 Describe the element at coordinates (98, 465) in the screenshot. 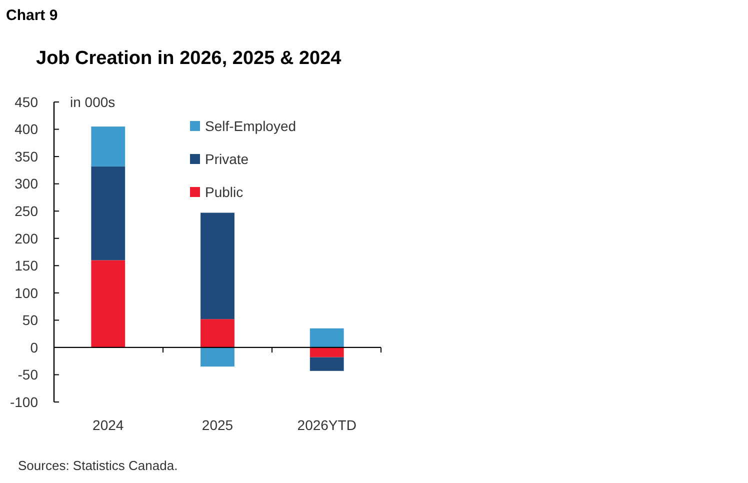

I see `source-note: Sources: Statistics Canada.` at that location.